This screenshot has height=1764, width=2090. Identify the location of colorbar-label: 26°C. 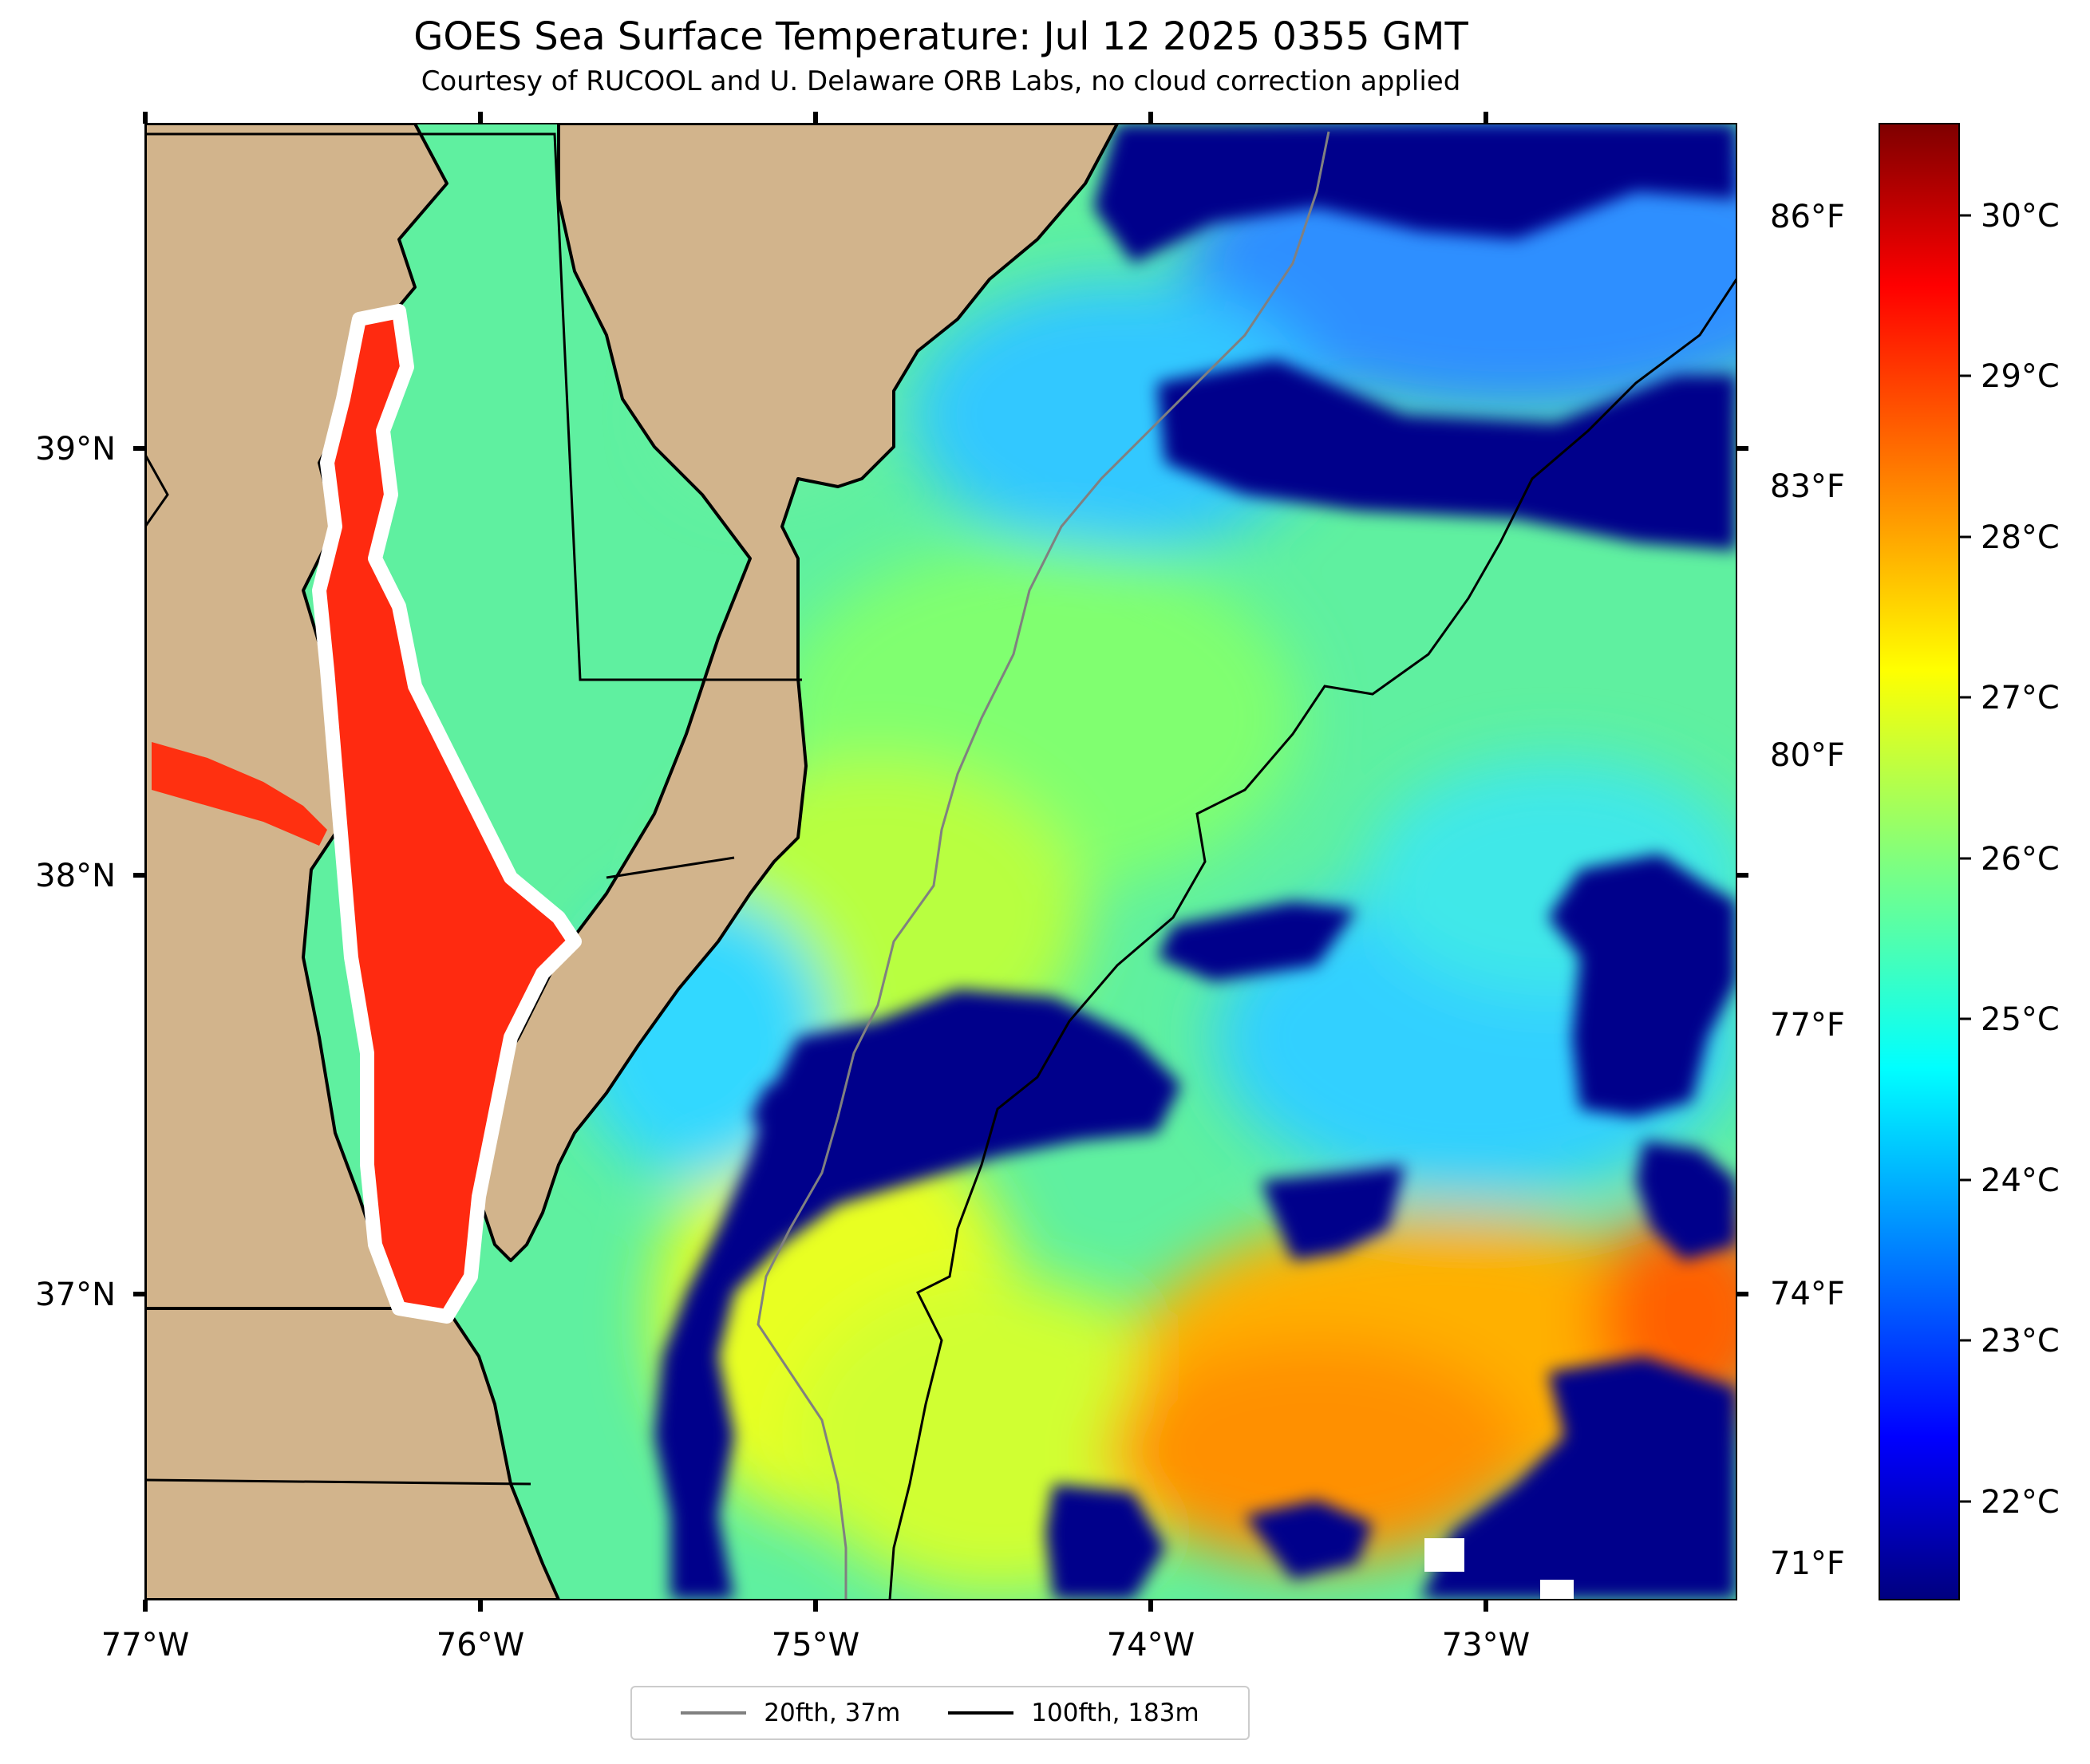
(2020, 859).